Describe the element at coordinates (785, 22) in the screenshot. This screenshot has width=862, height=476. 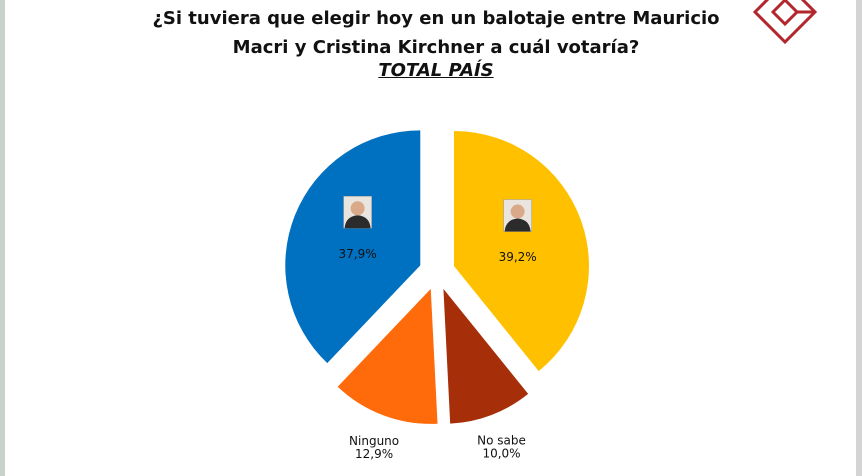
I see `logo` at that location.